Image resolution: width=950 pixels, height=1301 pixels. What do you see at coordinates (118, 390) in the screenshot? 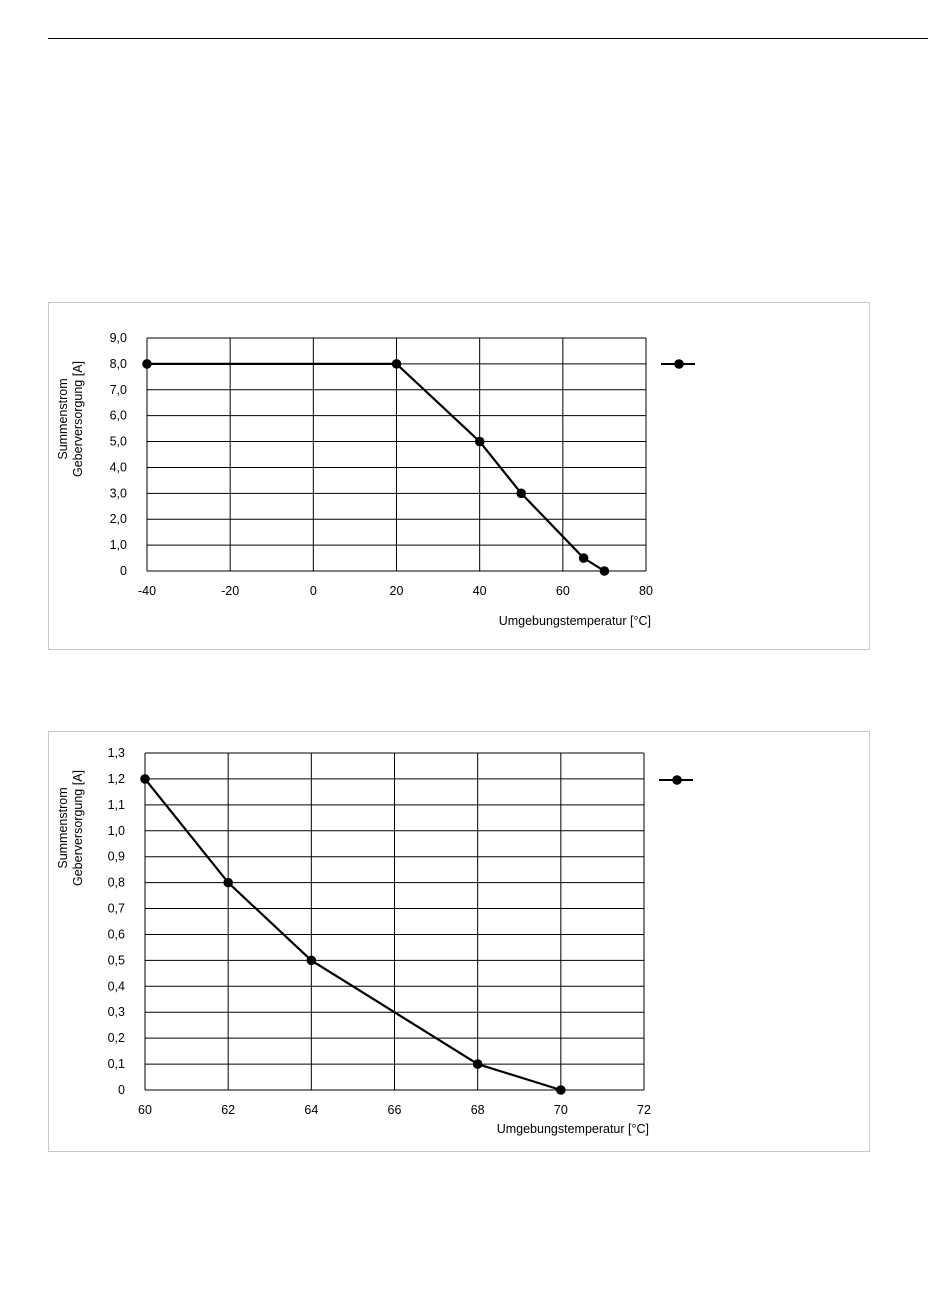
I see `y-tick-label: 7,0` at bounding box center [118, 390].